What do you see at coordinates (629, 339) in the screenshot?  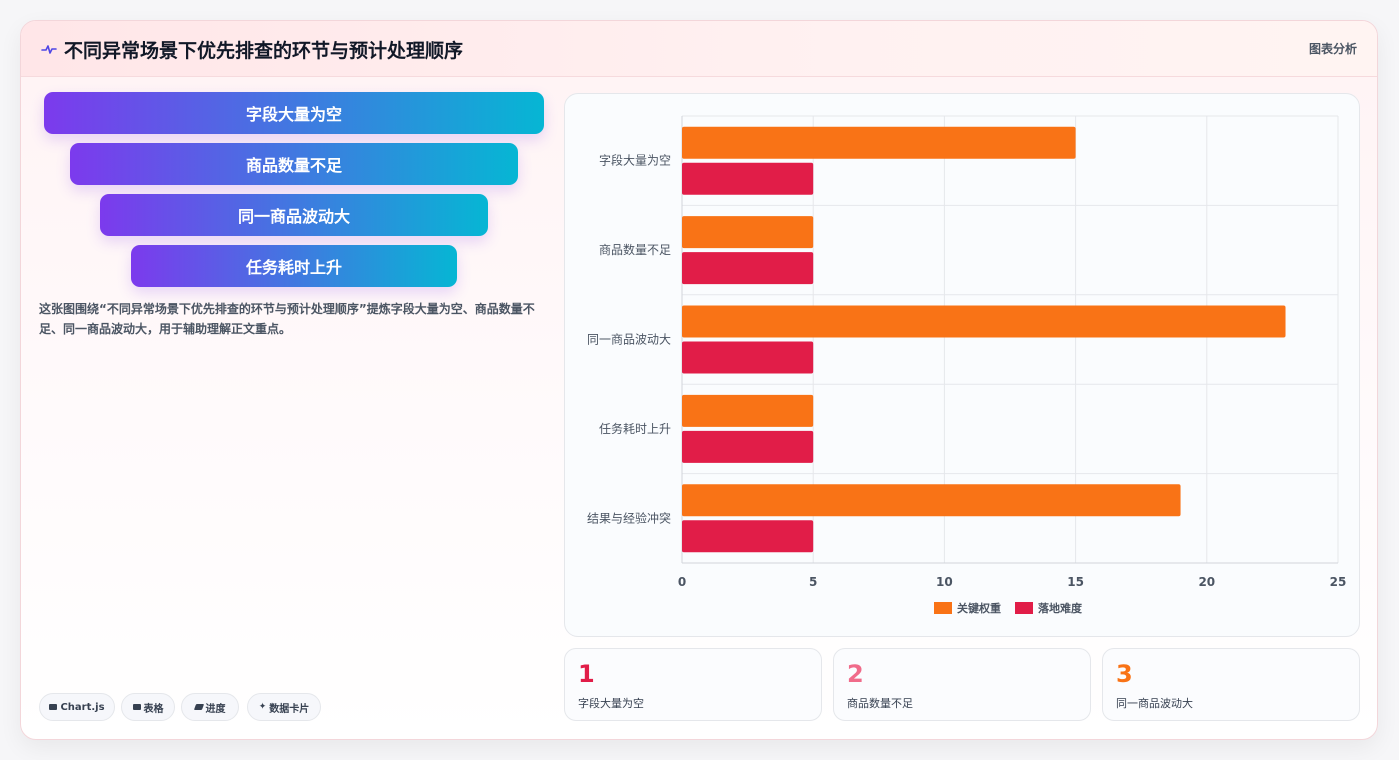 I see `y-tick-label: 同一商品波动大` at bounding box center [629, 339].